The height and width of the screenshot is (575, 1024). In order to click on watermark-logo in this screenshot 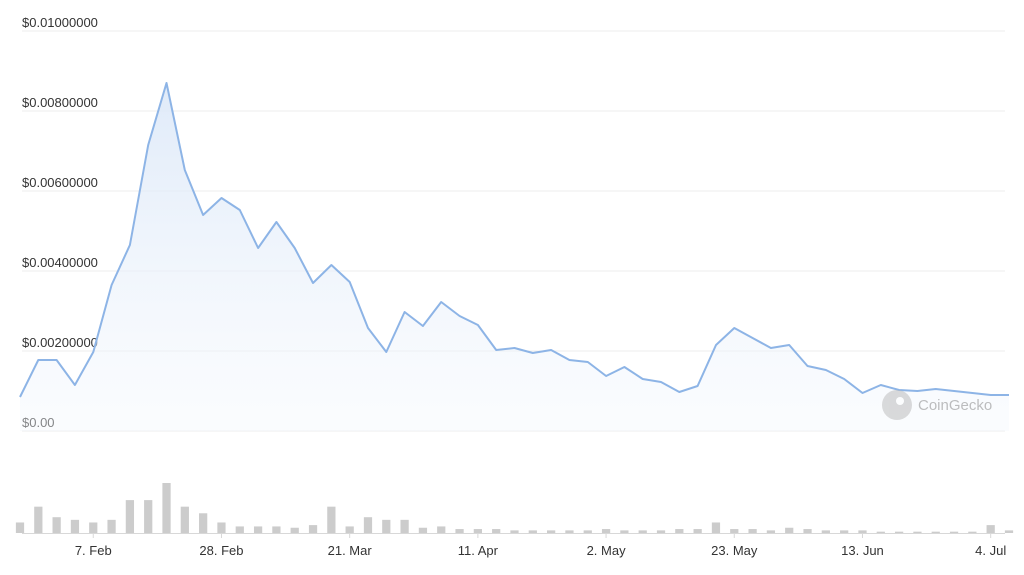, I will do `click(897, 405)`.